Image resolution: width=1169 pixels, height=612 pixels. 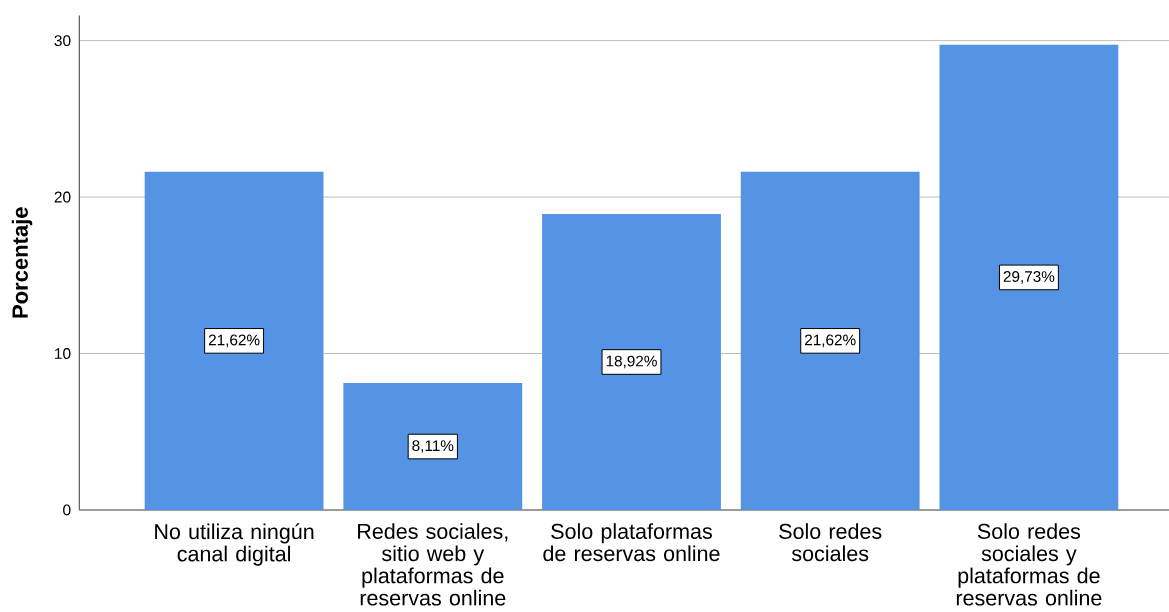 I want to click on y-tick-label: 10, so click(x=63, y=354).